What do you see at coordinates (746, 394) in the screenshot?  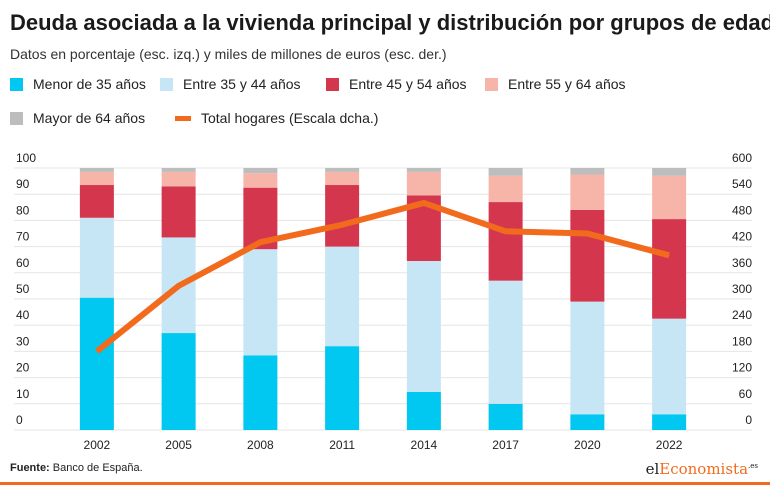 I see `y-right-tick-label: 60` at bounding box center [746, 394].